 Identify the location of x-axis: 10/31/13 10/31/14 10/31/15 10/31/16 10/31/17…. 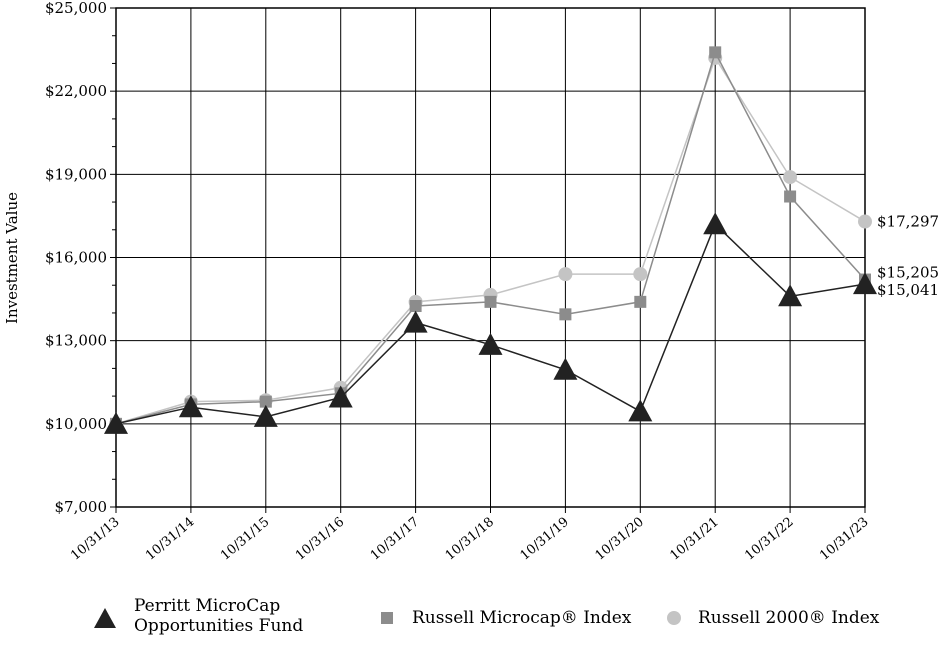
(470, 535).